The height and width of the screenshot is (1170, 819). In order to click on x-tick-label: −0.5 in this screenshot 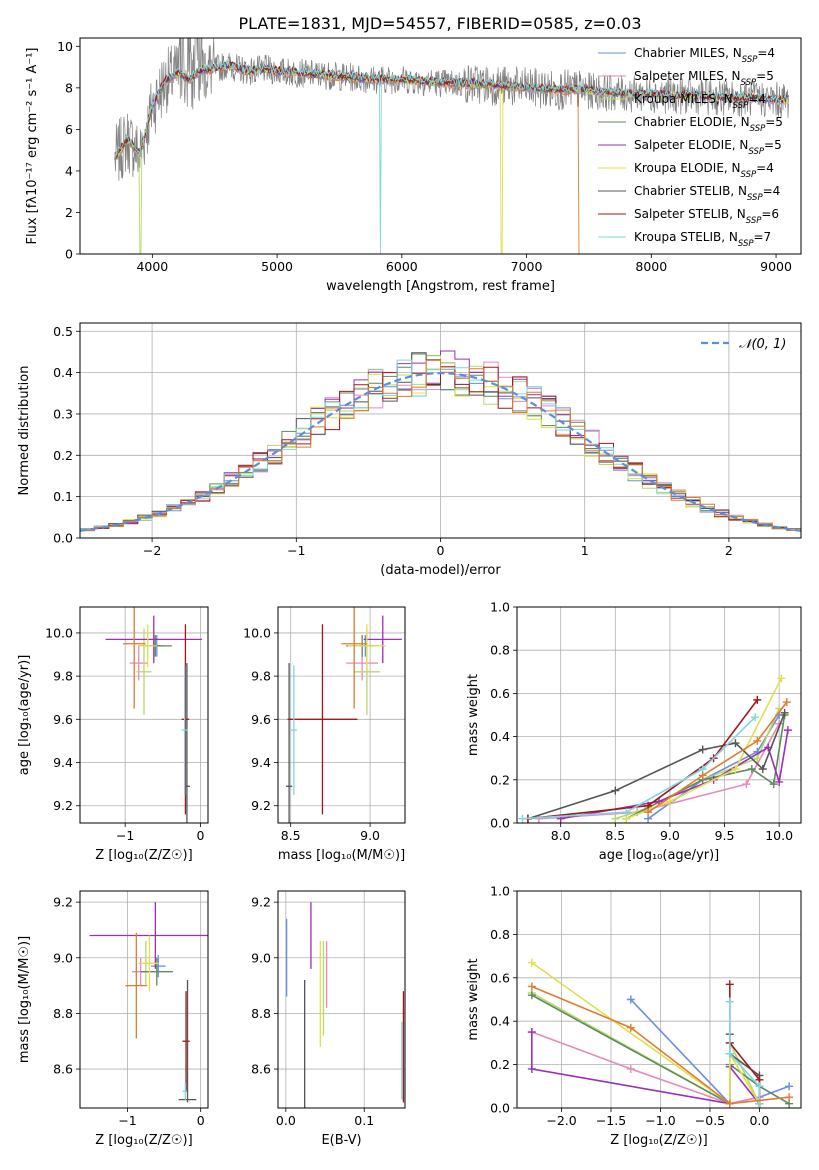, I will do `click(710, 1120)`.